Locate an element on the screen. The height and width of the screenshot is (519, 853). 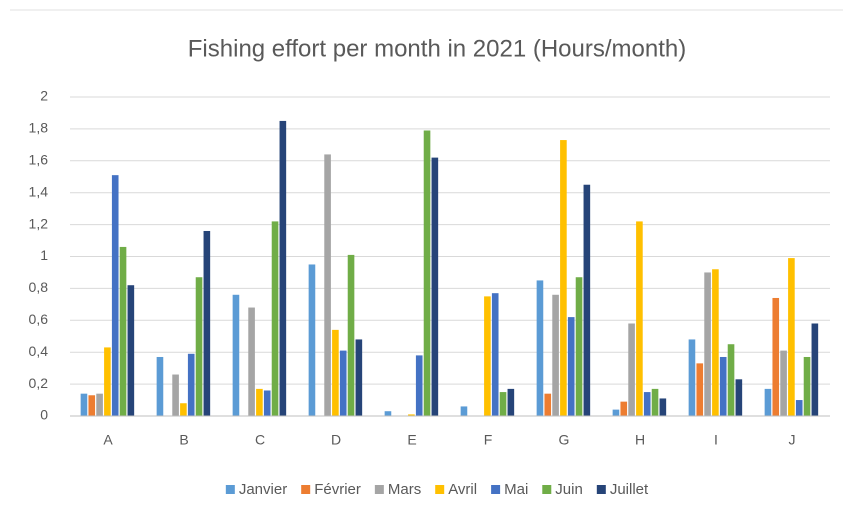
y-tick-label: 0 is located at coordinates (44, 415).